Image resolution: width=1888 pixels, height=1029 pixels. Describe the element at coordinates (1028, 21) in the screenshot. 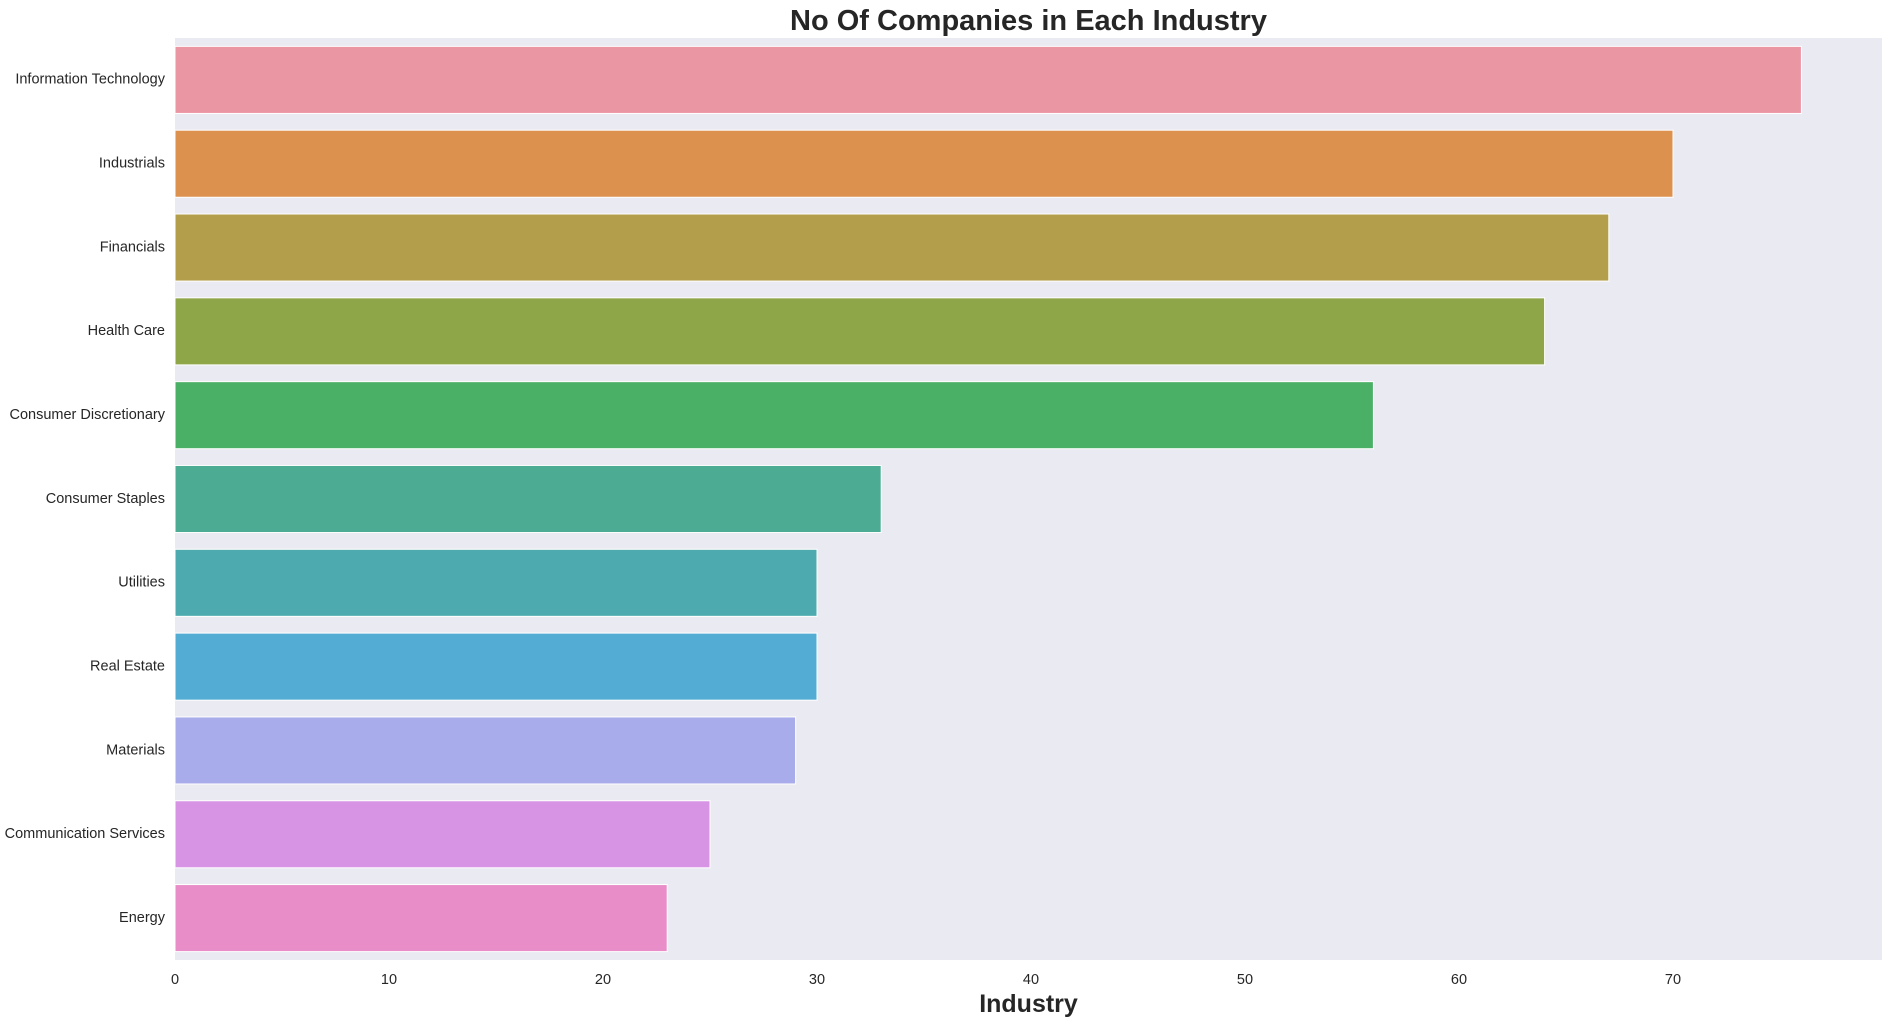

I see `chart-title: No Of Companies in Each Industry` at that location.